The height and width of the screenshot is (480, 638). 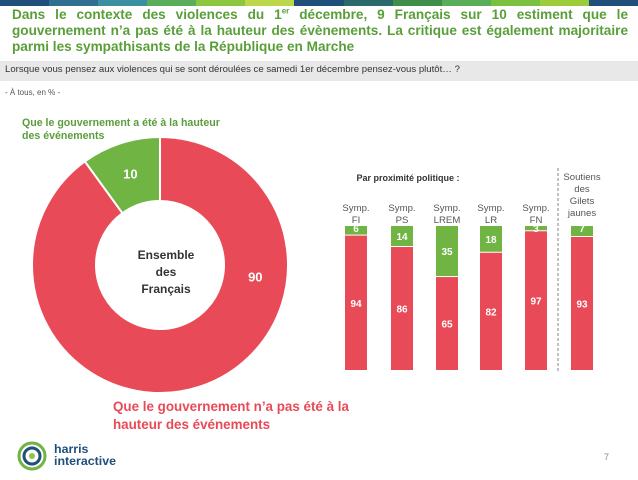 I want to click on bar-value-positive: 18, so click(x=491, y=240).